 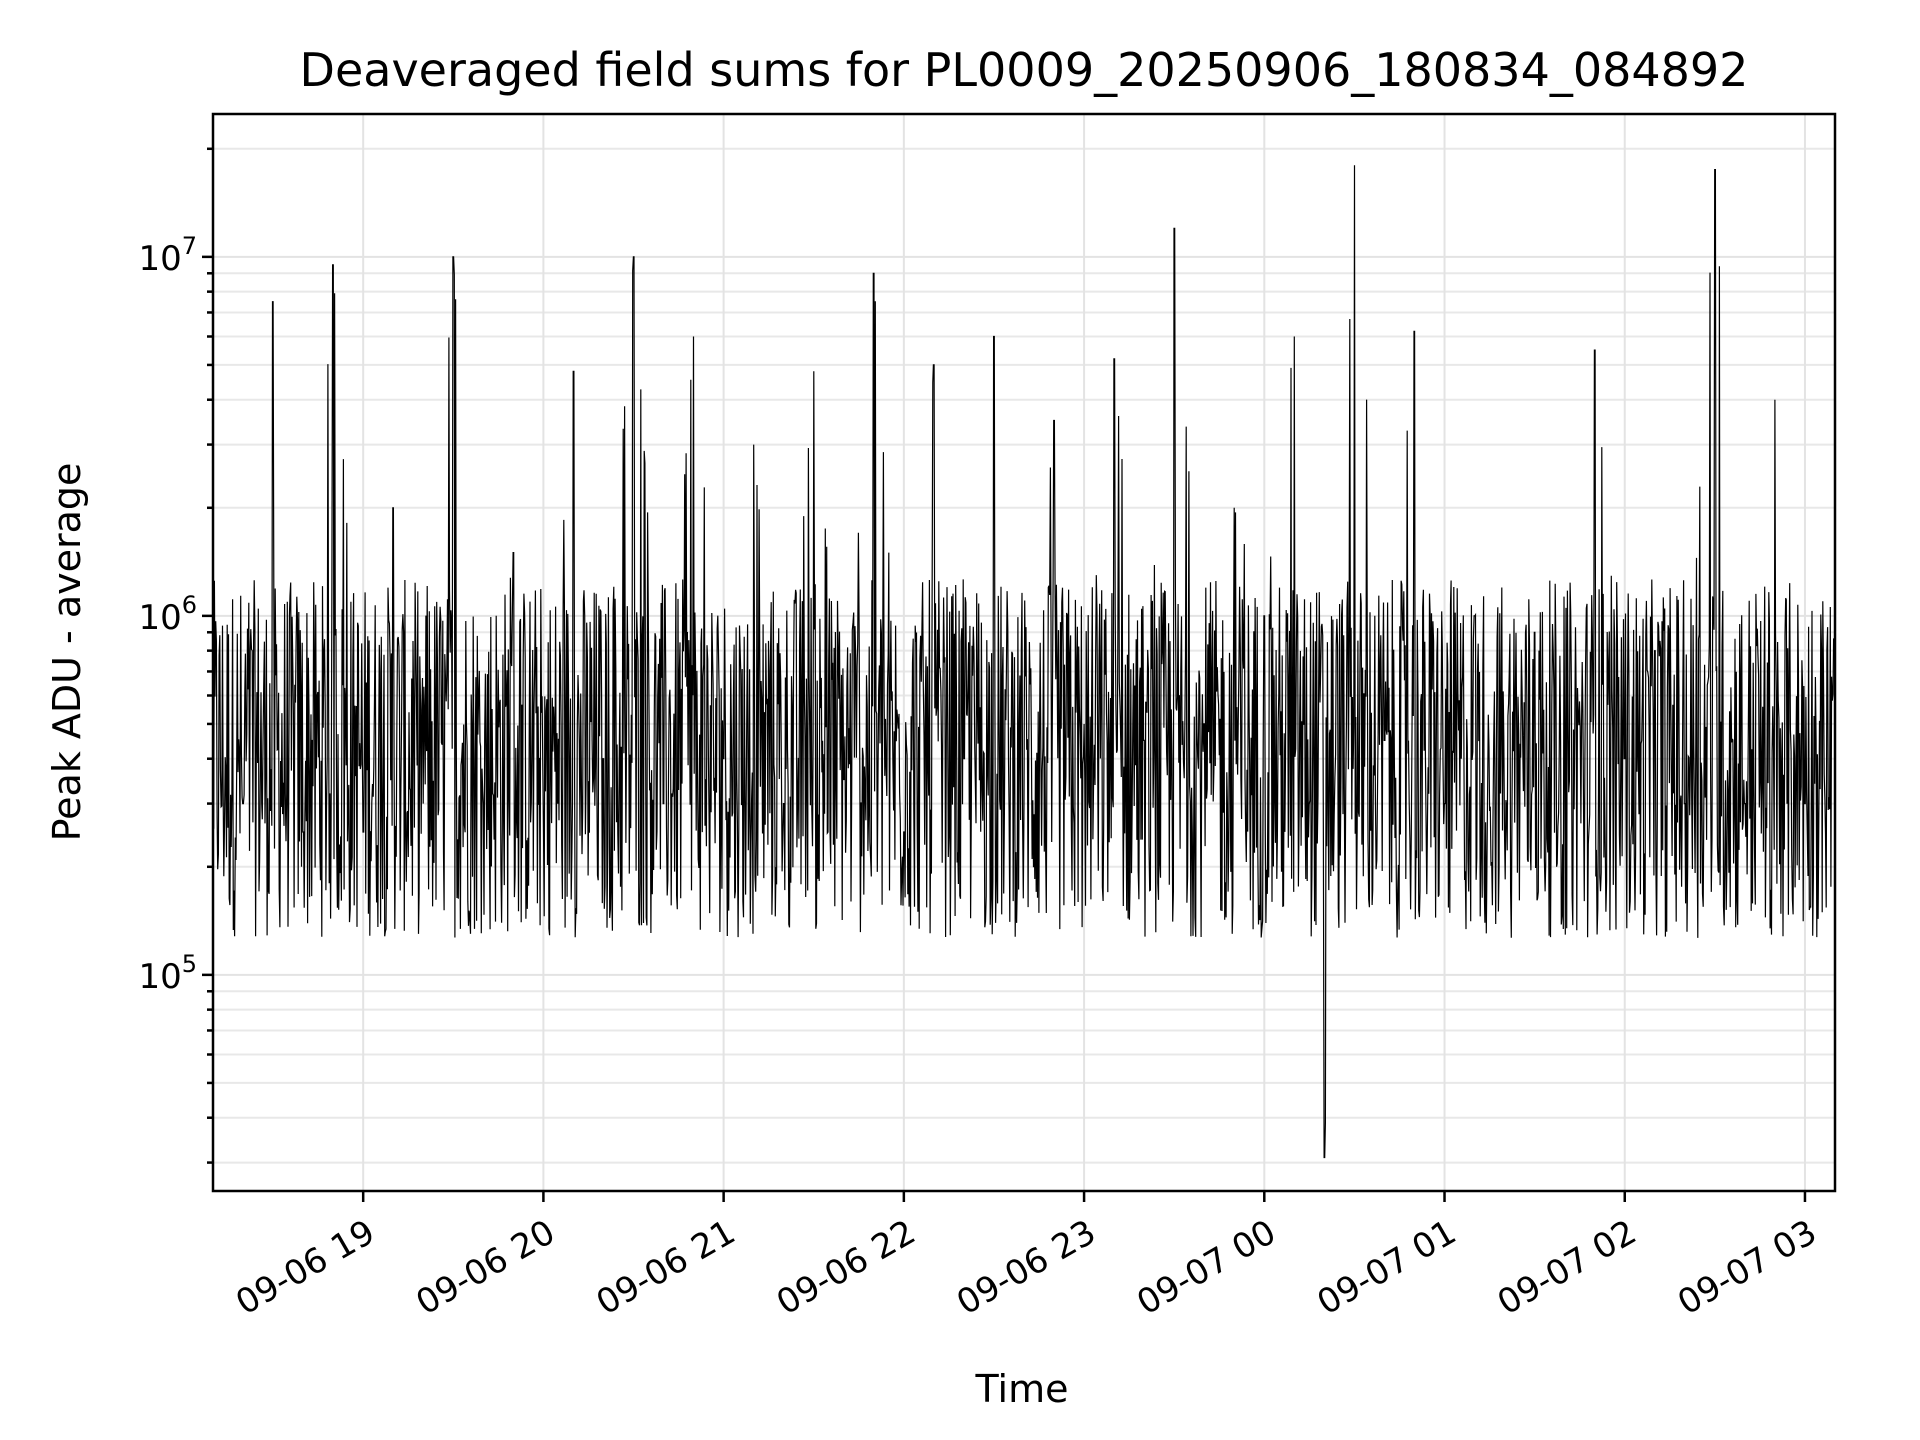 What do you see at coordinates (167, 614) in the screenshot?
I see `y-tick-label: 10⁶` at bounding box center [167, 614].